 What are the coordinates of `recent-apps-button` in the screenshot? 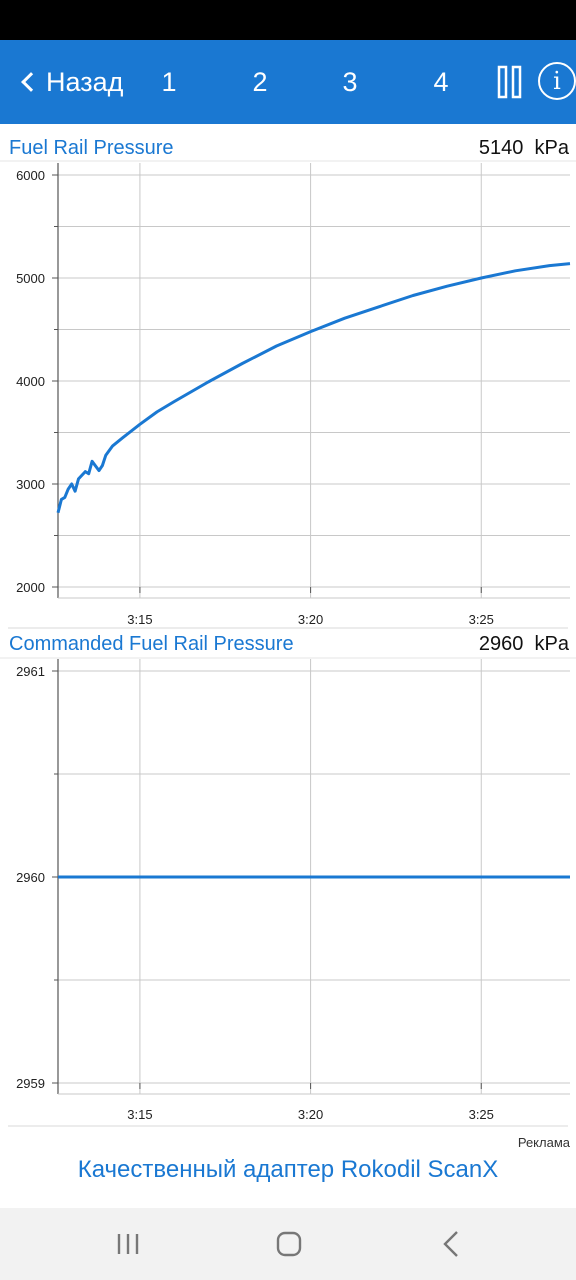 It's located at (128, 1244).